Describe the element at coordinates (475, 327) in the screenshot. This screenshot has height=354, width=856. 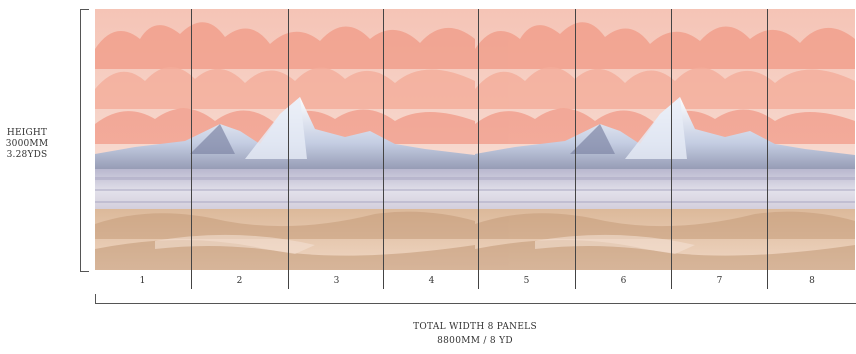
I see `width-title: TOTAL WIDTH 8 PANELS` at that location.